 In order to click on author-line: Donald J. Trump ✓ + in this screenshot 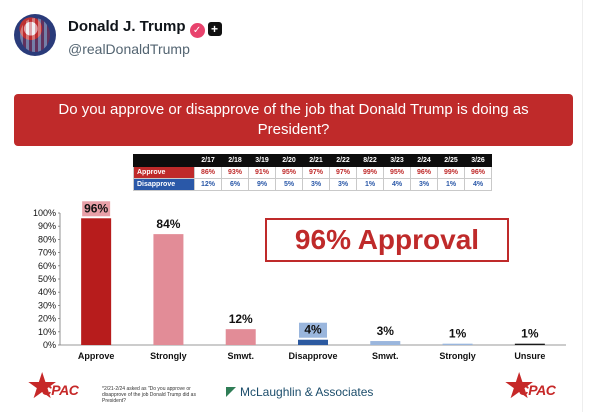, I will do `click(145, 28)`.